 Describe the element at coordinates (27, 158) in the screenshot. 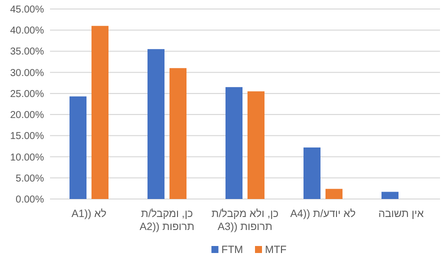

I see `y-tick-label: 10.00%` at that location.